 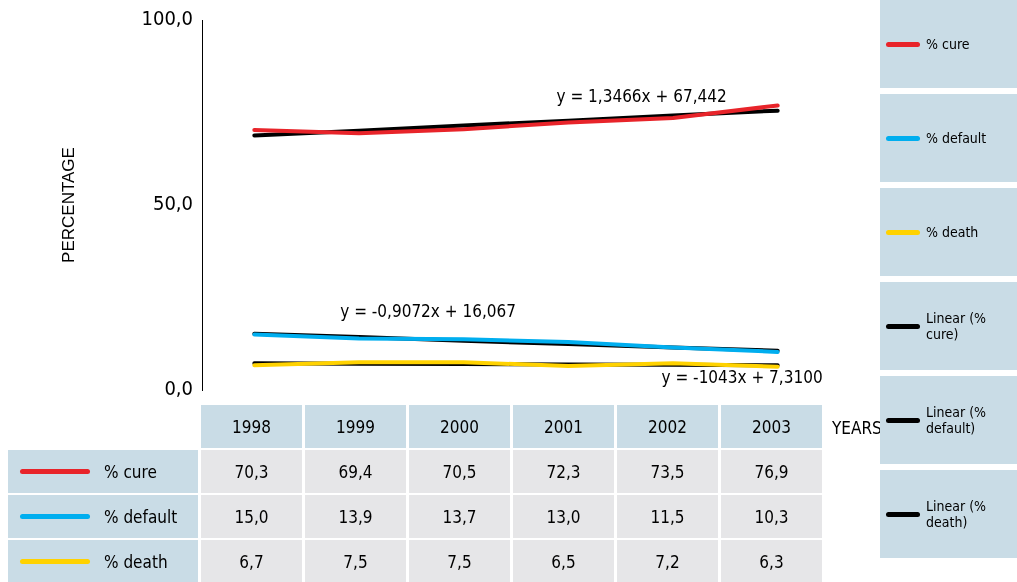 What do you see at coordinates (957, 514) in the screenshot?
I see `legend-label: Linear (% death)` at bounding box center [957, 514].